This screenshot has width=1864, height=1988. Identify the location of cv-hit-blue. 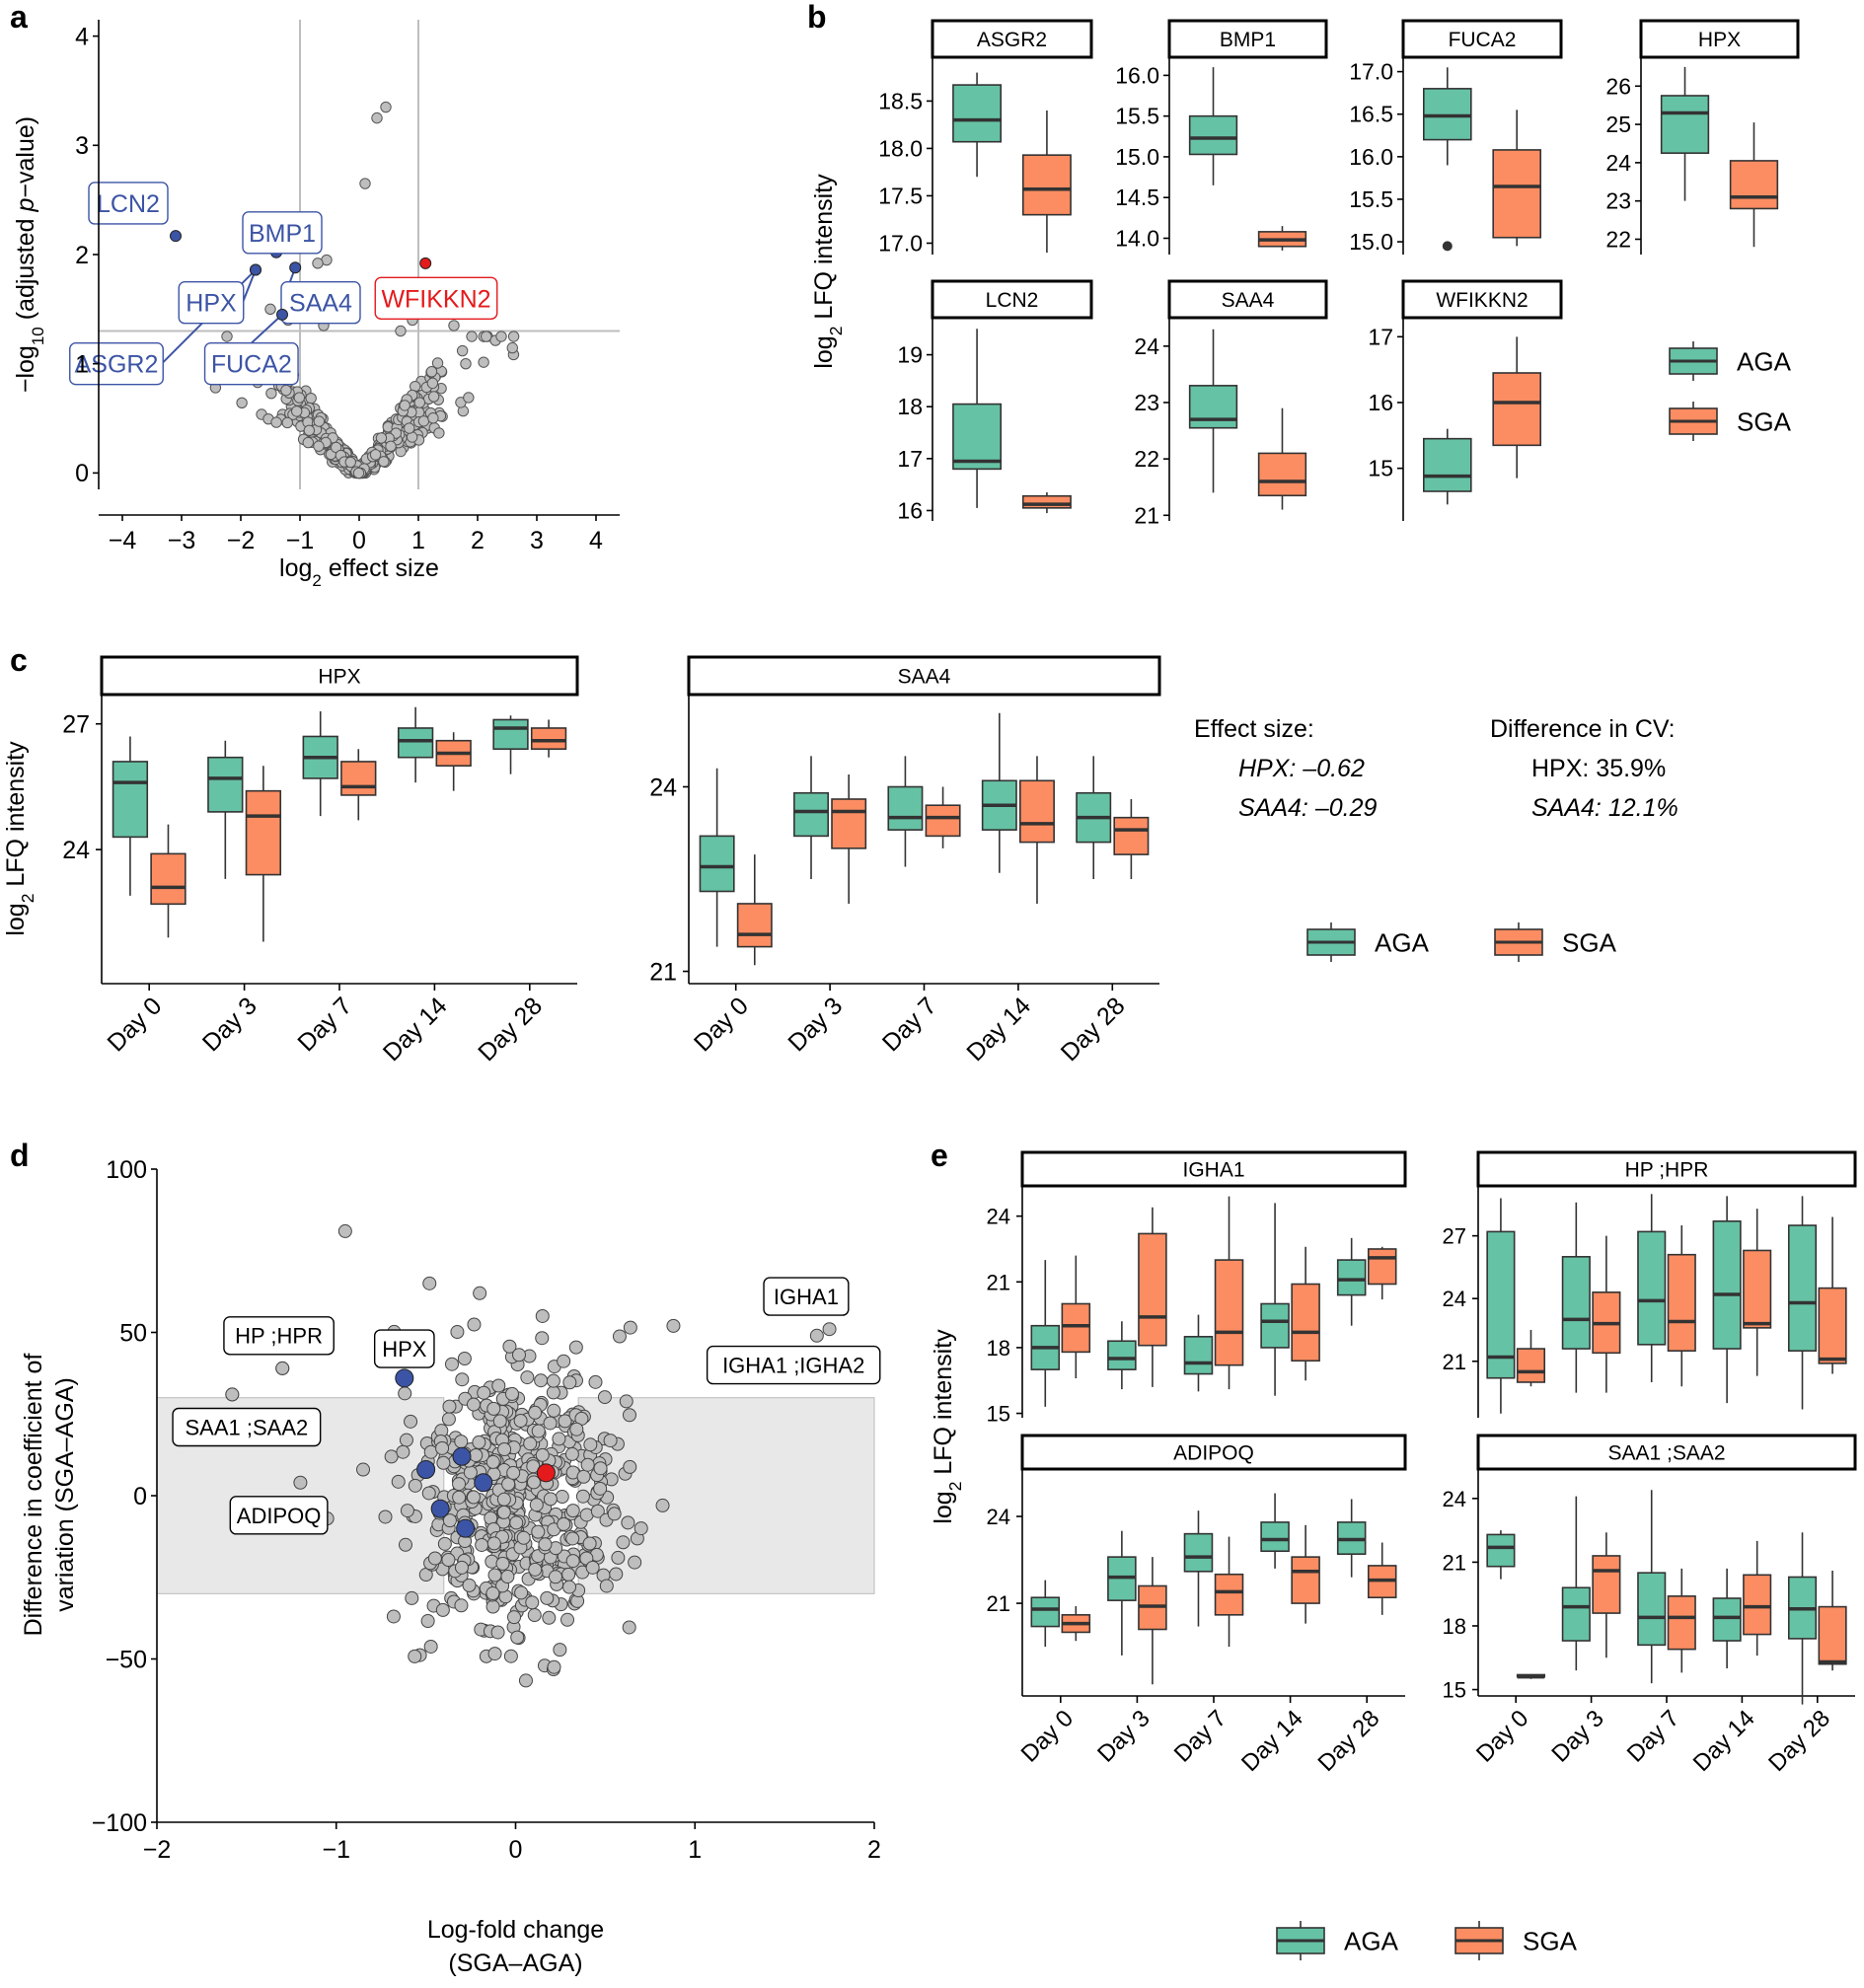
(440, 1509).